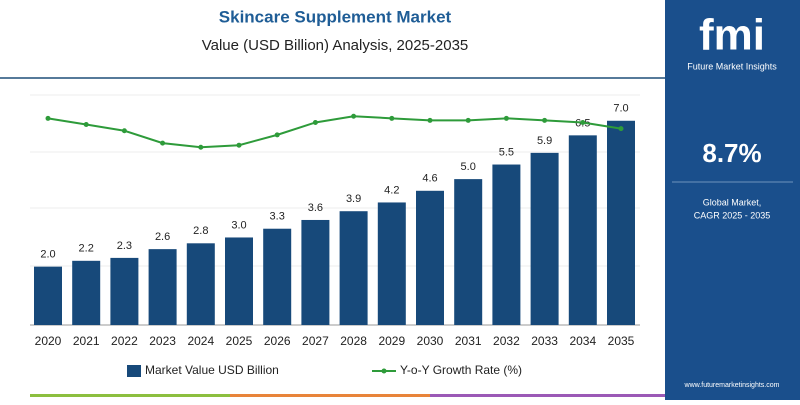 The width and height of the screenshot is (800, 405). Describe the element at coordinates (212, 370) in the screenshot. I see `legend-label: Market Value USD Billion` at that location.